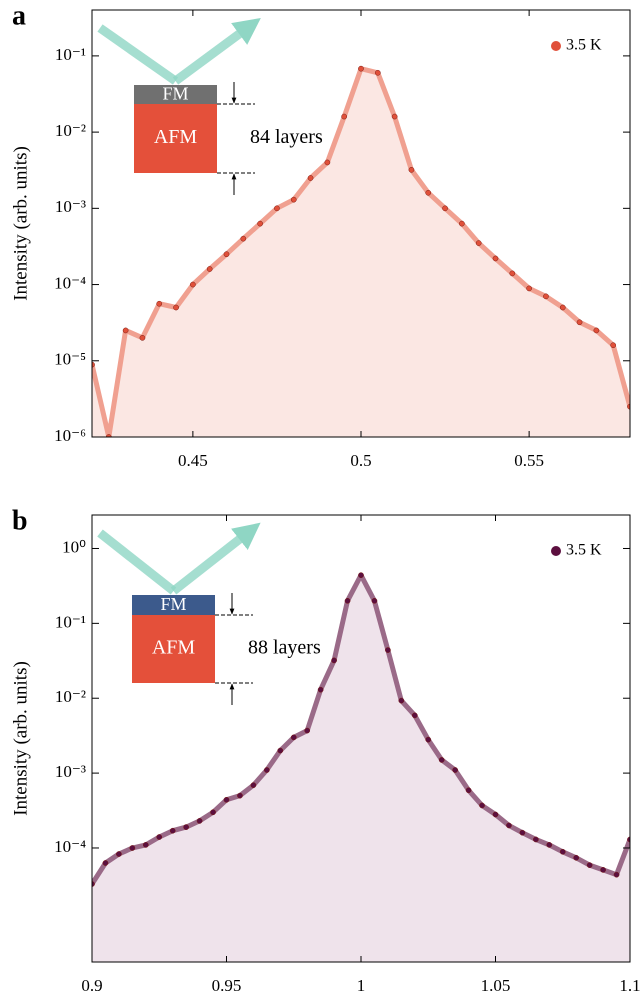 This screenshot has width=644, height=992. I want to click on y-tick-label: 10⁻⁴, so click(70, 846).